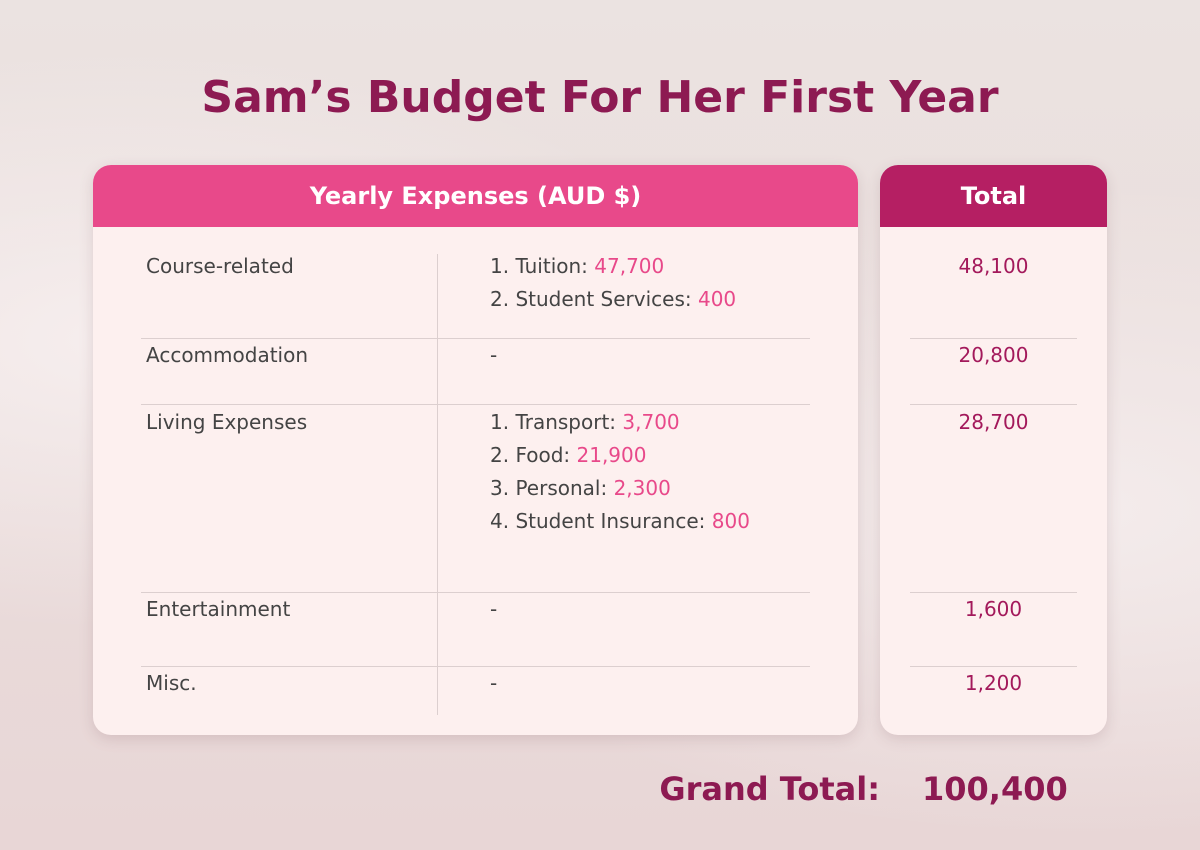 This screenshot has width=1200, height=850. Describe the element at coordinates (591, 299) in the screenshot. I see `item-label: 2. Student Services:` at that location.